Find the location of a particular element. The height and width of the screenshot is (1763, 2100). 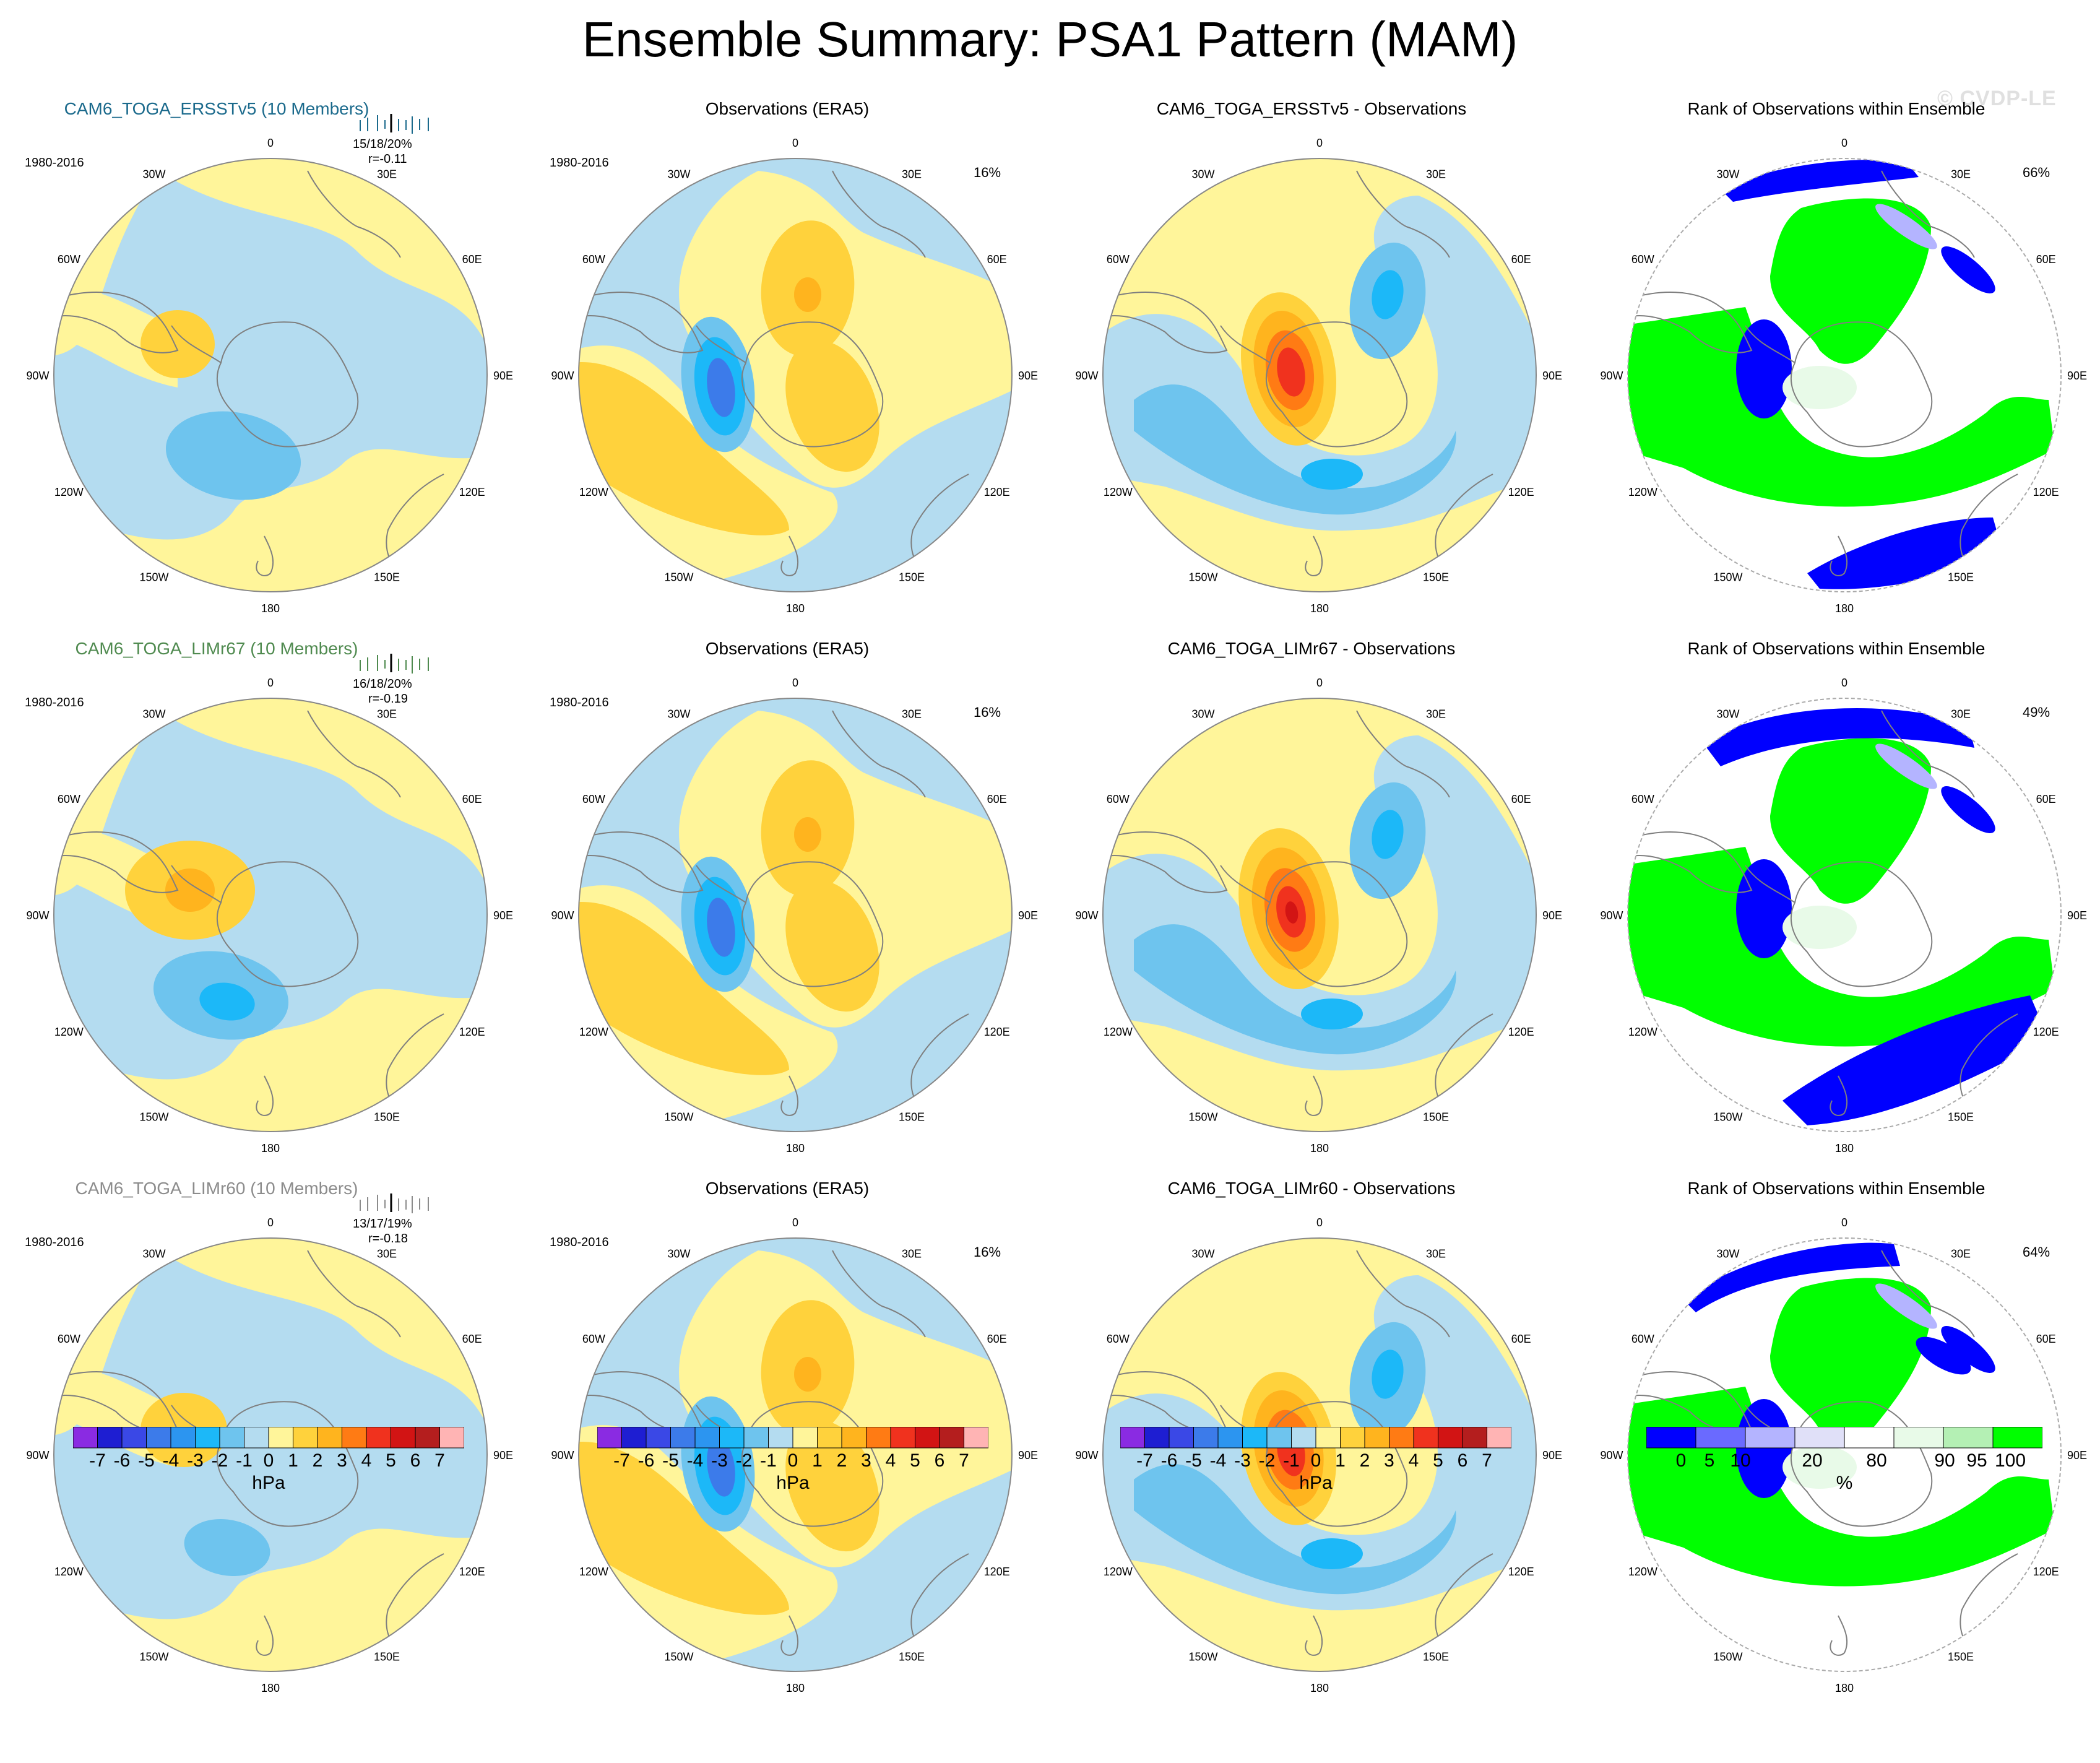

colorbar-label: 95 is located at coordinates (1976, 1460).